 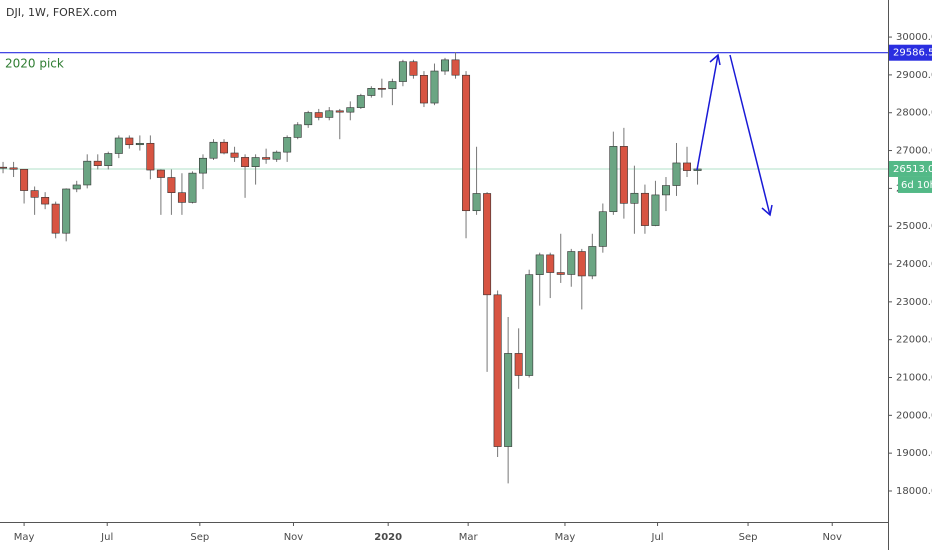 What do you see at coordinates (914, 75) in the screenshot?
I see `y-tick-label: 29000.0` at bounding box center [914, 75].